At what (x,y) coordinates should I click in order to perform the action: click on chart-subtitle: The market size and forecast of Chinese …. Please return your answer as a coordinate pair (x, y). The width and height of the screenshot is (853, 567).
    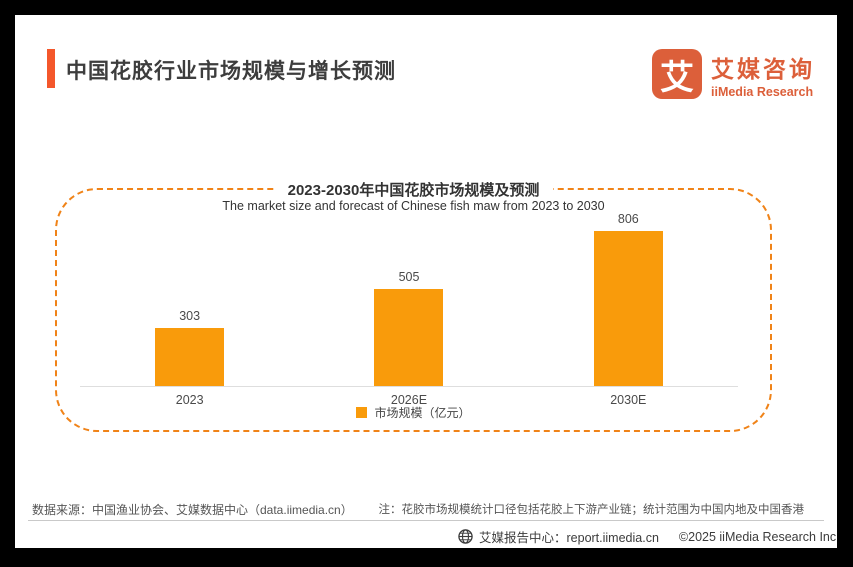
    Looking at the image, I should click on (413, 206).